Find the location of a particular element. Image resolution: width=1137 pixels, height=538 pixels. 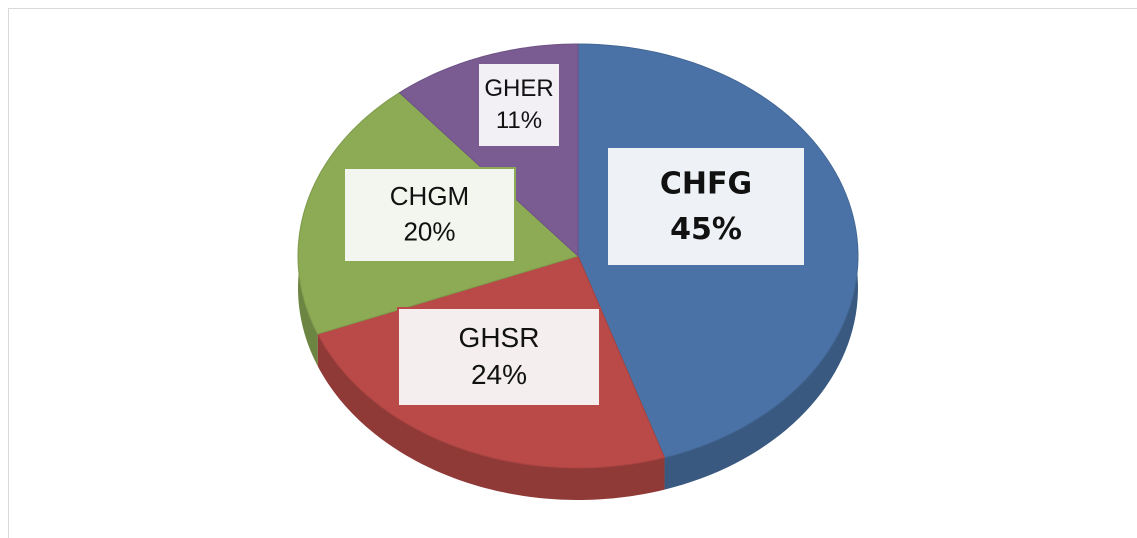

slice-value-label: 11% is located at coordinates (519, 120).